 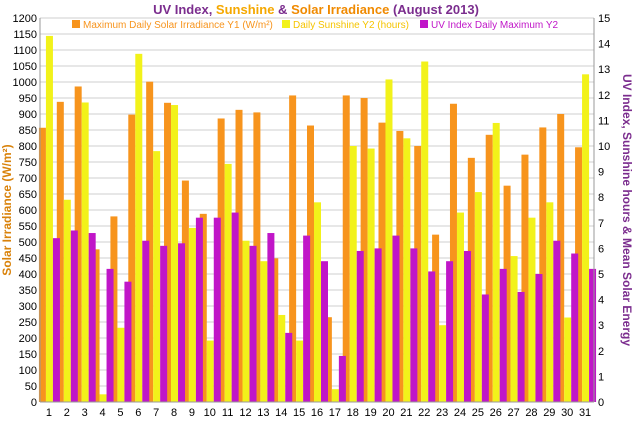 I want to click on y-left-tick-label: 500, so click(x=28, y=243).